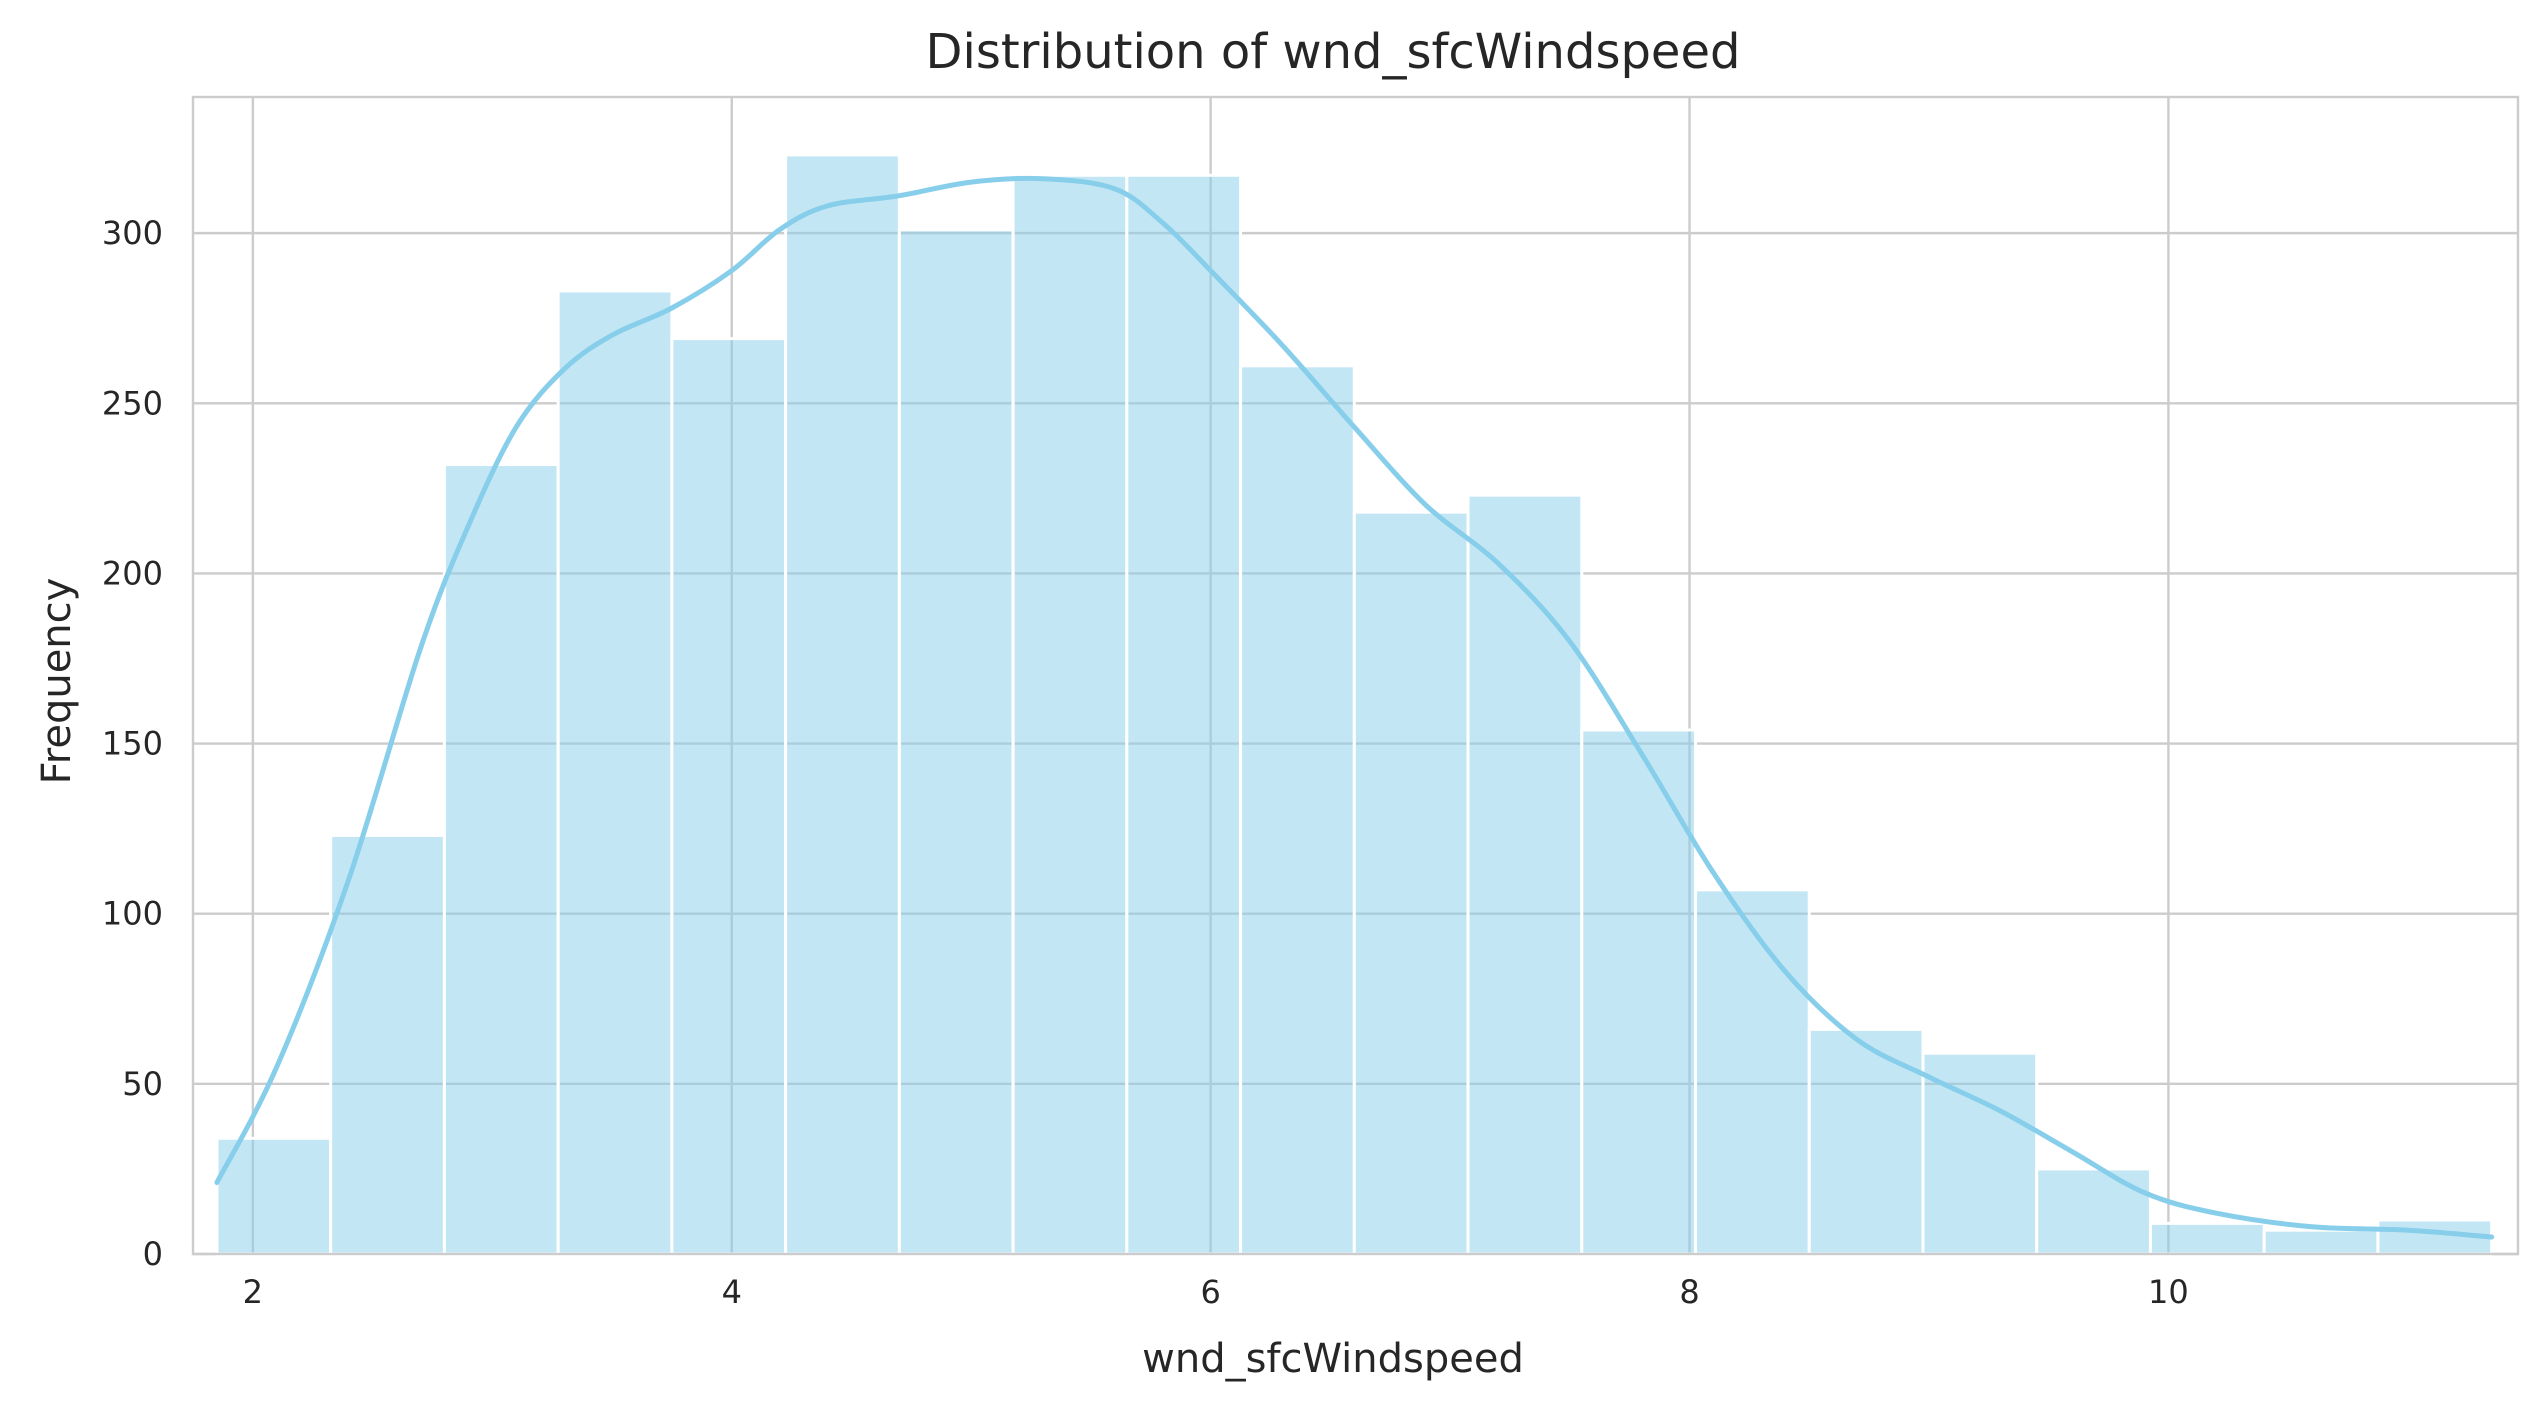  What do you see at coordinates (132, 914) in the screenshot?
I see `y-tick-label: 100` at bounding box center [132, 914].